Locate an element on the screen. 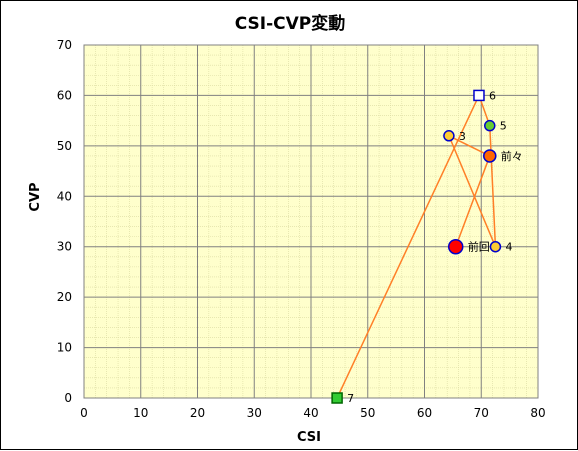  y-tick-label: 10 is located at coordinates (64, 348).